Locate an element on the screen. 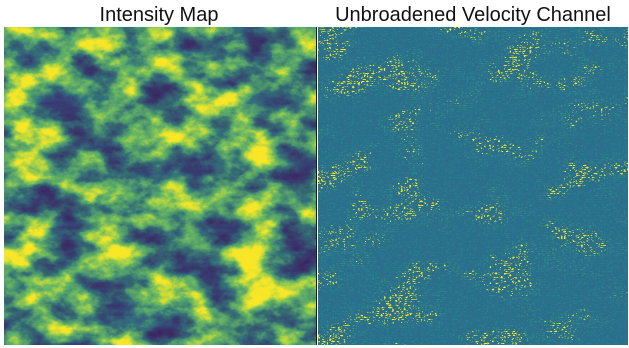 Image resolution: width=629 pixels, height=348 pixels. velocity-channel-title: Unbroadened Velocity Channel is located at coordinates (473, 15).